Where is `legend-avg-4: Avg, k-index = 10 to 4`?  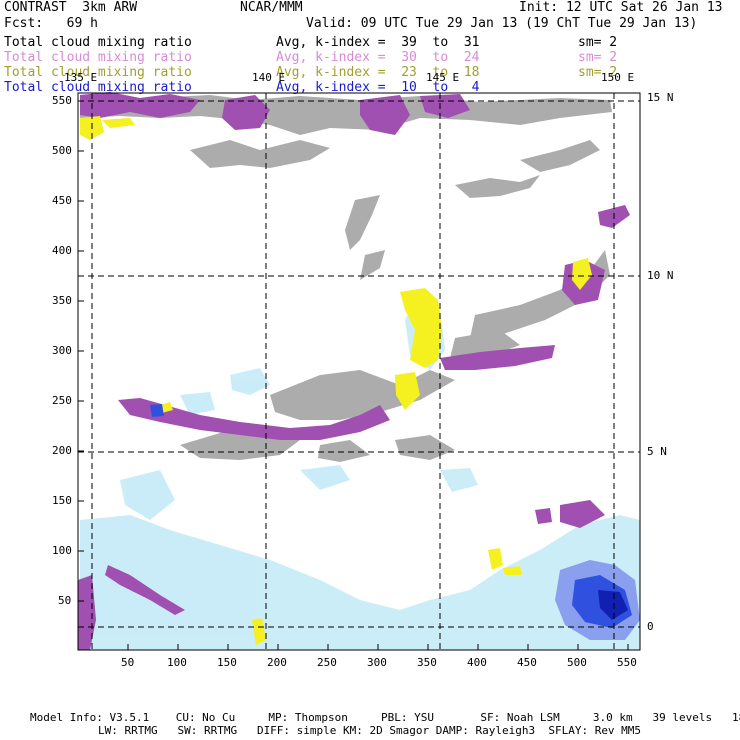 legend-avg-4: Avg, k-index = 10 to 4 is located at coordinates (378, 87).